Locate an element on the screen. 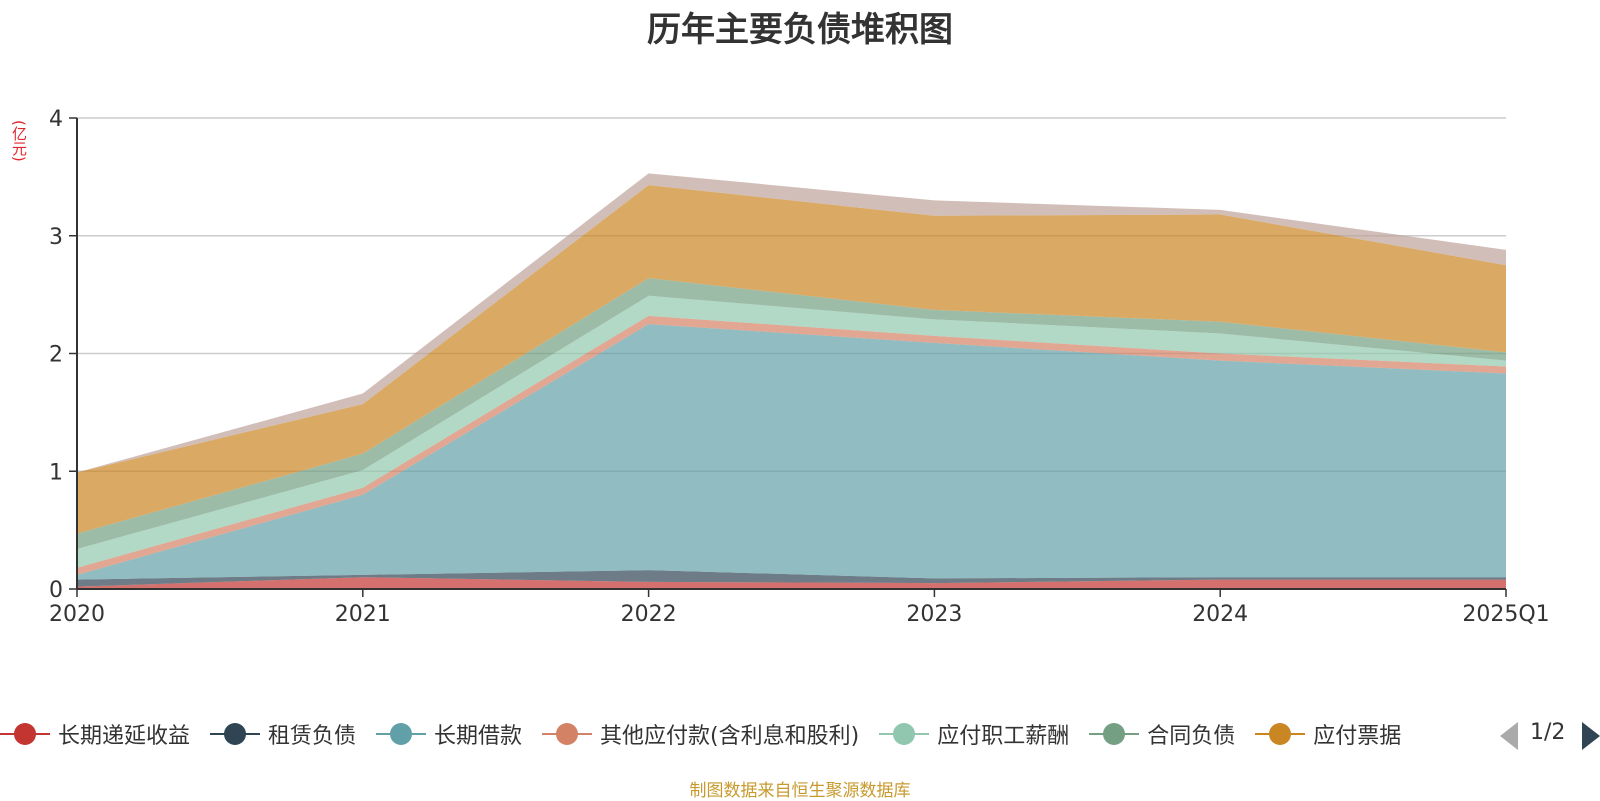 This screenshot has height=801, width=1600. x-tick-label: 2023 is located at coordinates (934, 614).